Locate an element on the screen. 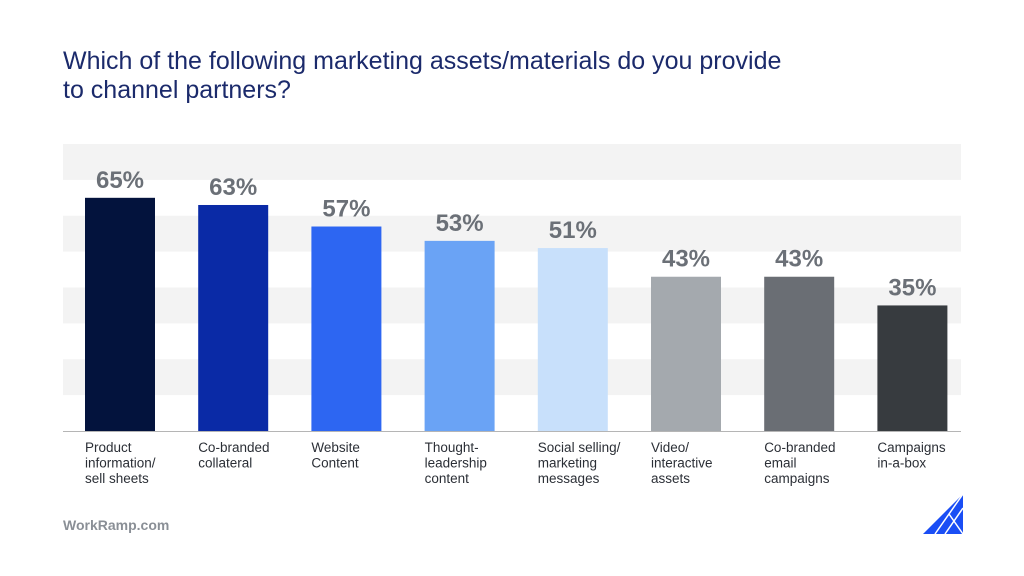  bar-value-label: 35% is located at coordinates (912, 287).